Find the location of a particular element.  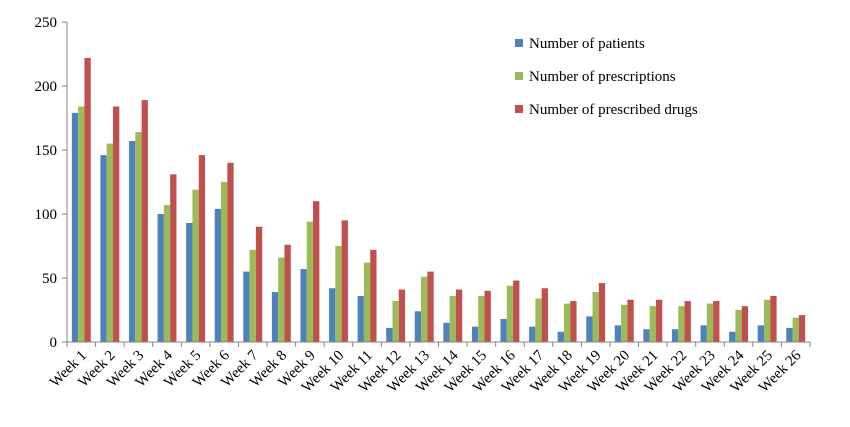

y-tick-label: 100 is located at coordinates (46, 215).